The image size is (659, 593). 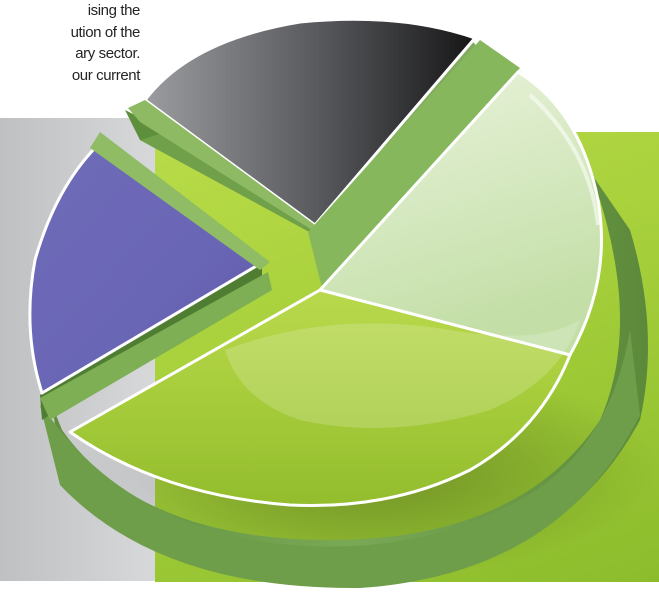 What do you see at coordinates (402, 374) in the screenshot?
I see `gloss-highlight` at bounding box center [402, 374].